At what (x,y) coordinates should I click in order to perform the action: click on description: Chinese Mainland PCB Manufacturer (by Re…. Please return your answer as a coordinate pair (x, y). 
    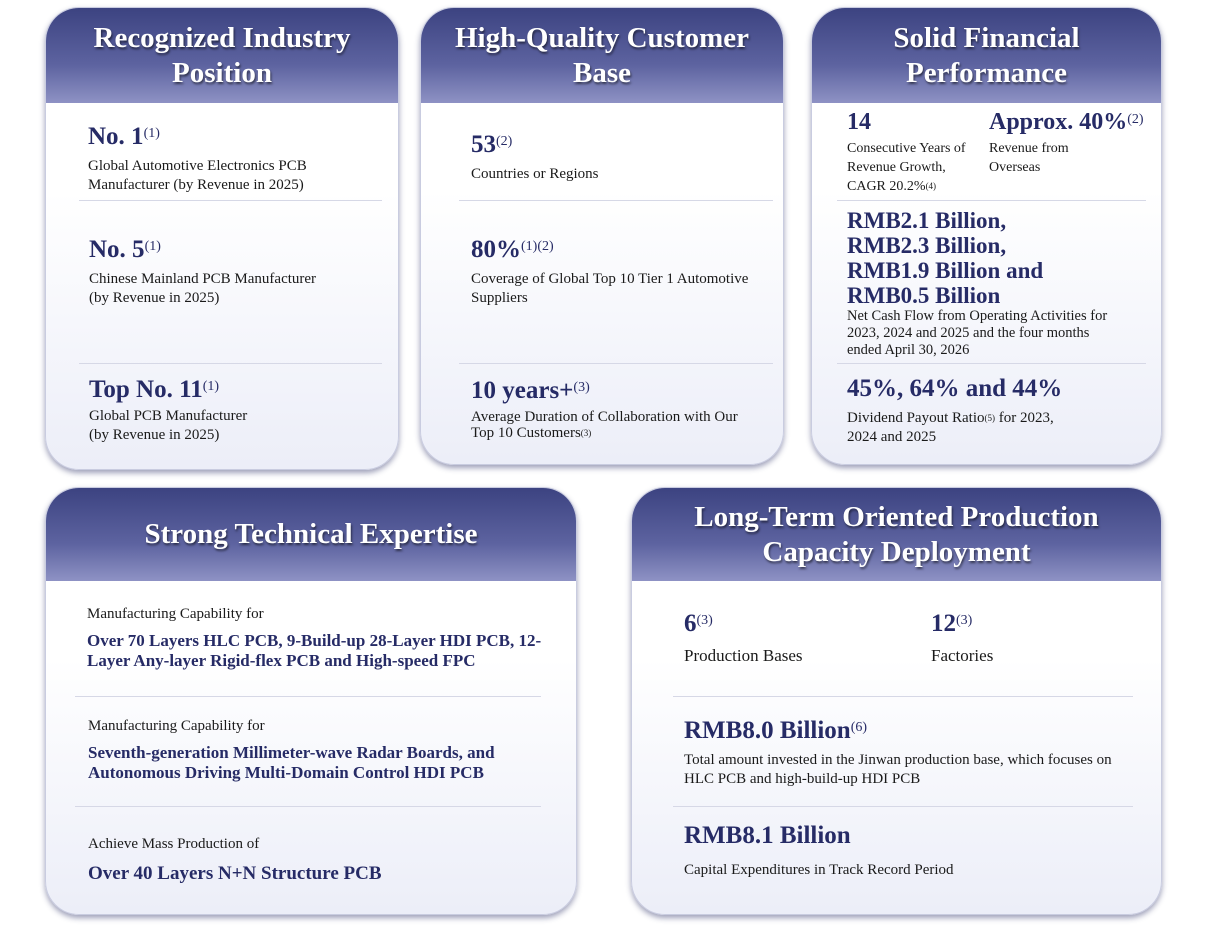
    Looking at the image, I should click on (203, 288).